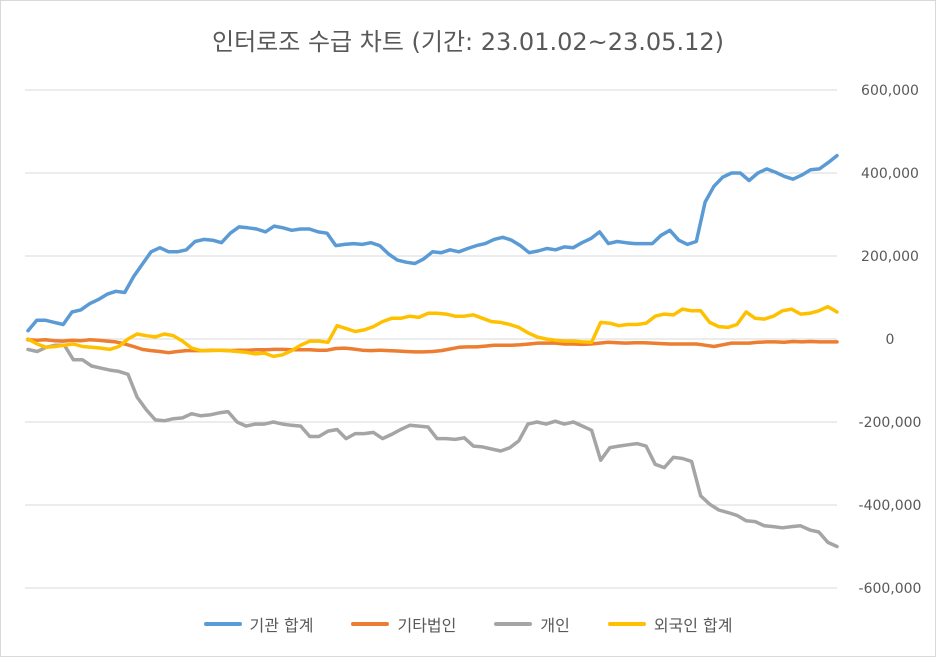 The image size is (936, 657). Describe the element at coordinates (890, 174) in the screenshot. I see `y-tick-label: 400,000` at that location.